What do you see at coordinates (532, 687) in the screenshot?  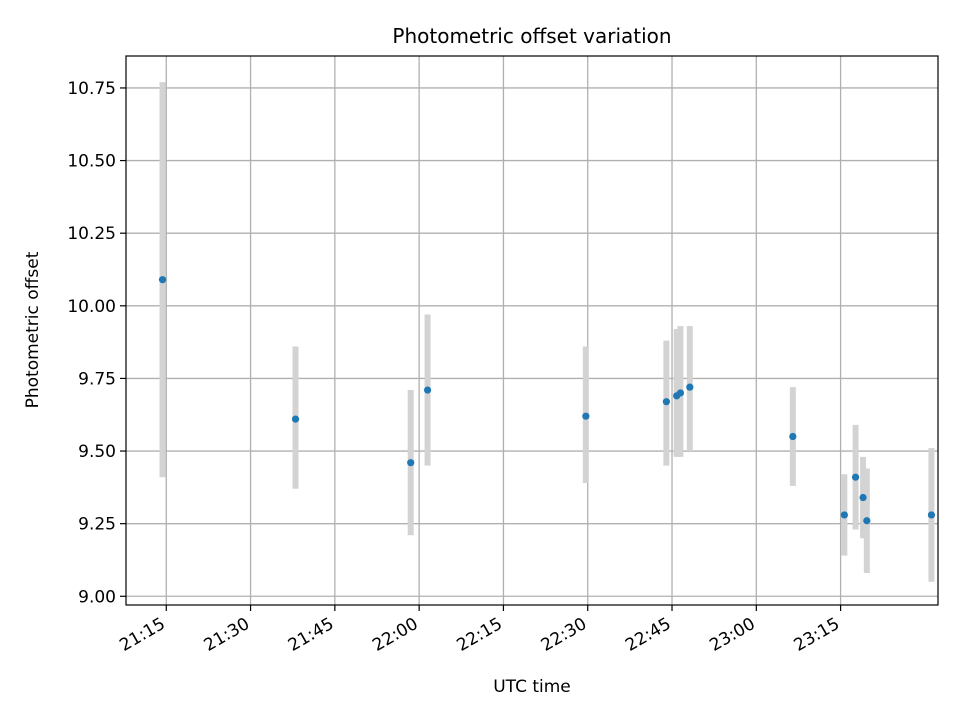 I see `x-axis-title: UTC time` at bounding box center [532, 687].